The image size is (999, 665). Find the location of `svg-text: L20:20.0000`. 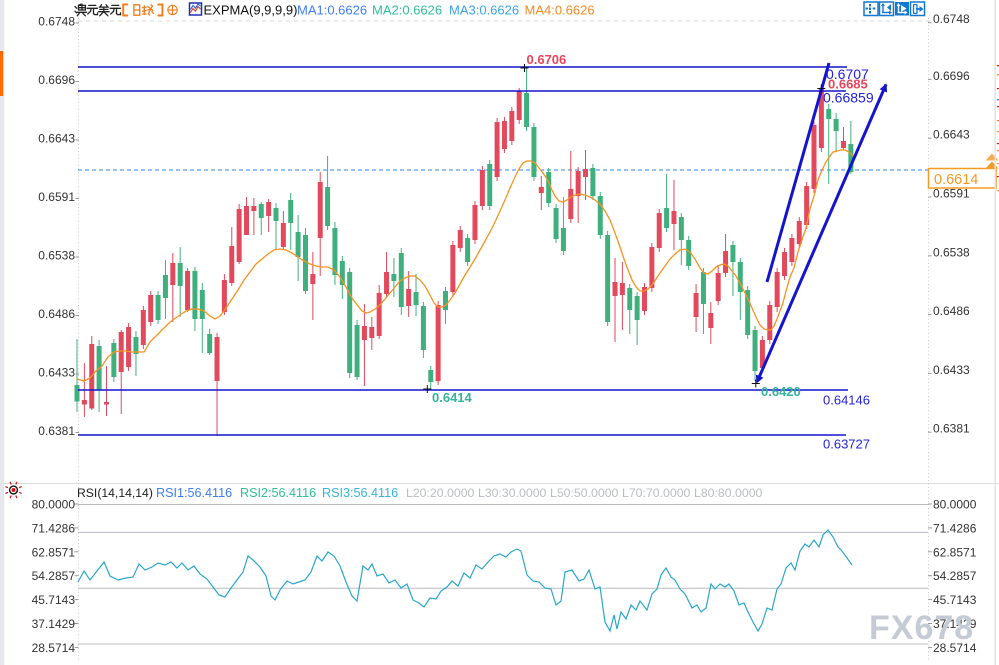

svg-text: L20:20.0000 is located at coordinates (440, 493).